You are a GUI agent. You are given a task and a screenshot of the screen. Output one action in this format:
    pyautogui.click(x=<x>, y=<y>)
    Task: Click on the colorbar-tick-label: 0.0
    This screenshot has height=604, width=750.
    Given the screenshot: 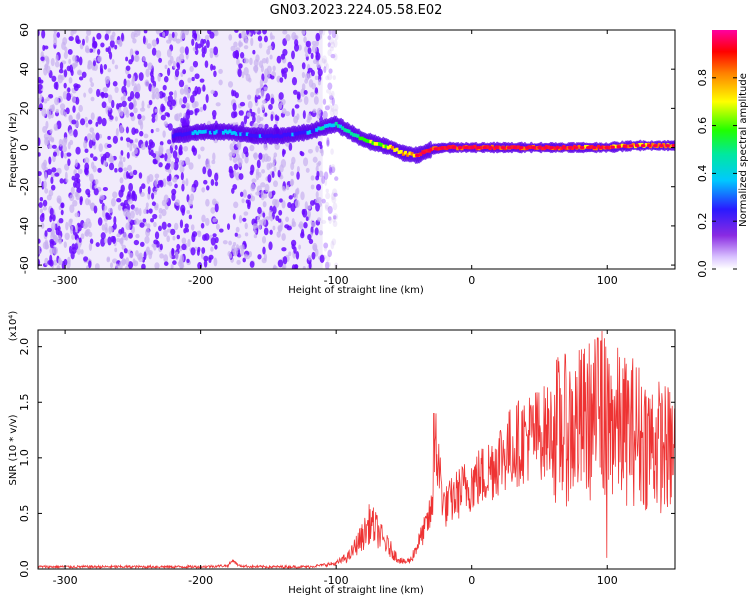 What is the action you would take?
    pyautogui.click(x=702, y=269)
    